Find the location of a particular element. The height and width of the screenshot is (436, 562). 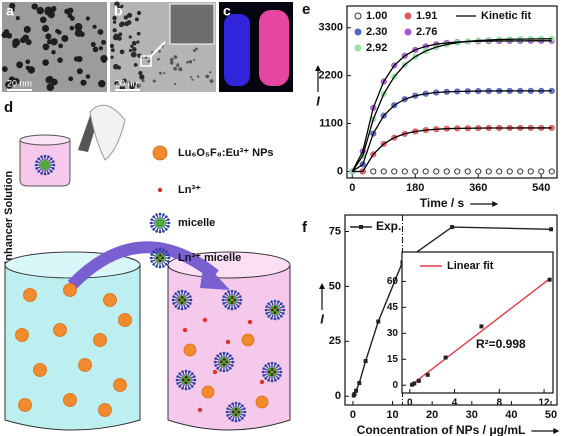

y-axis-label: I is located at coordinates (322, 318).